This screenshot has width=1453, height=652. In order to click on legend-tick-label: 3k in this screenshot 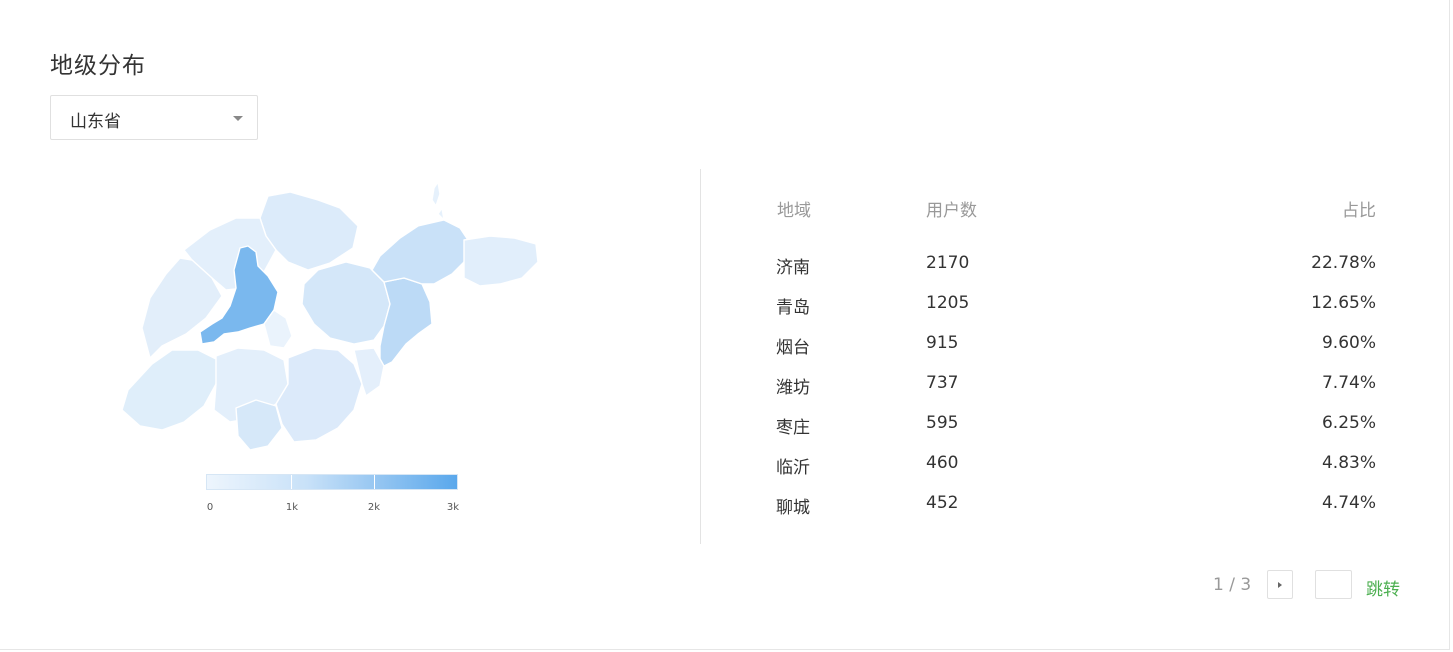, I will do `click(453, 507)`.